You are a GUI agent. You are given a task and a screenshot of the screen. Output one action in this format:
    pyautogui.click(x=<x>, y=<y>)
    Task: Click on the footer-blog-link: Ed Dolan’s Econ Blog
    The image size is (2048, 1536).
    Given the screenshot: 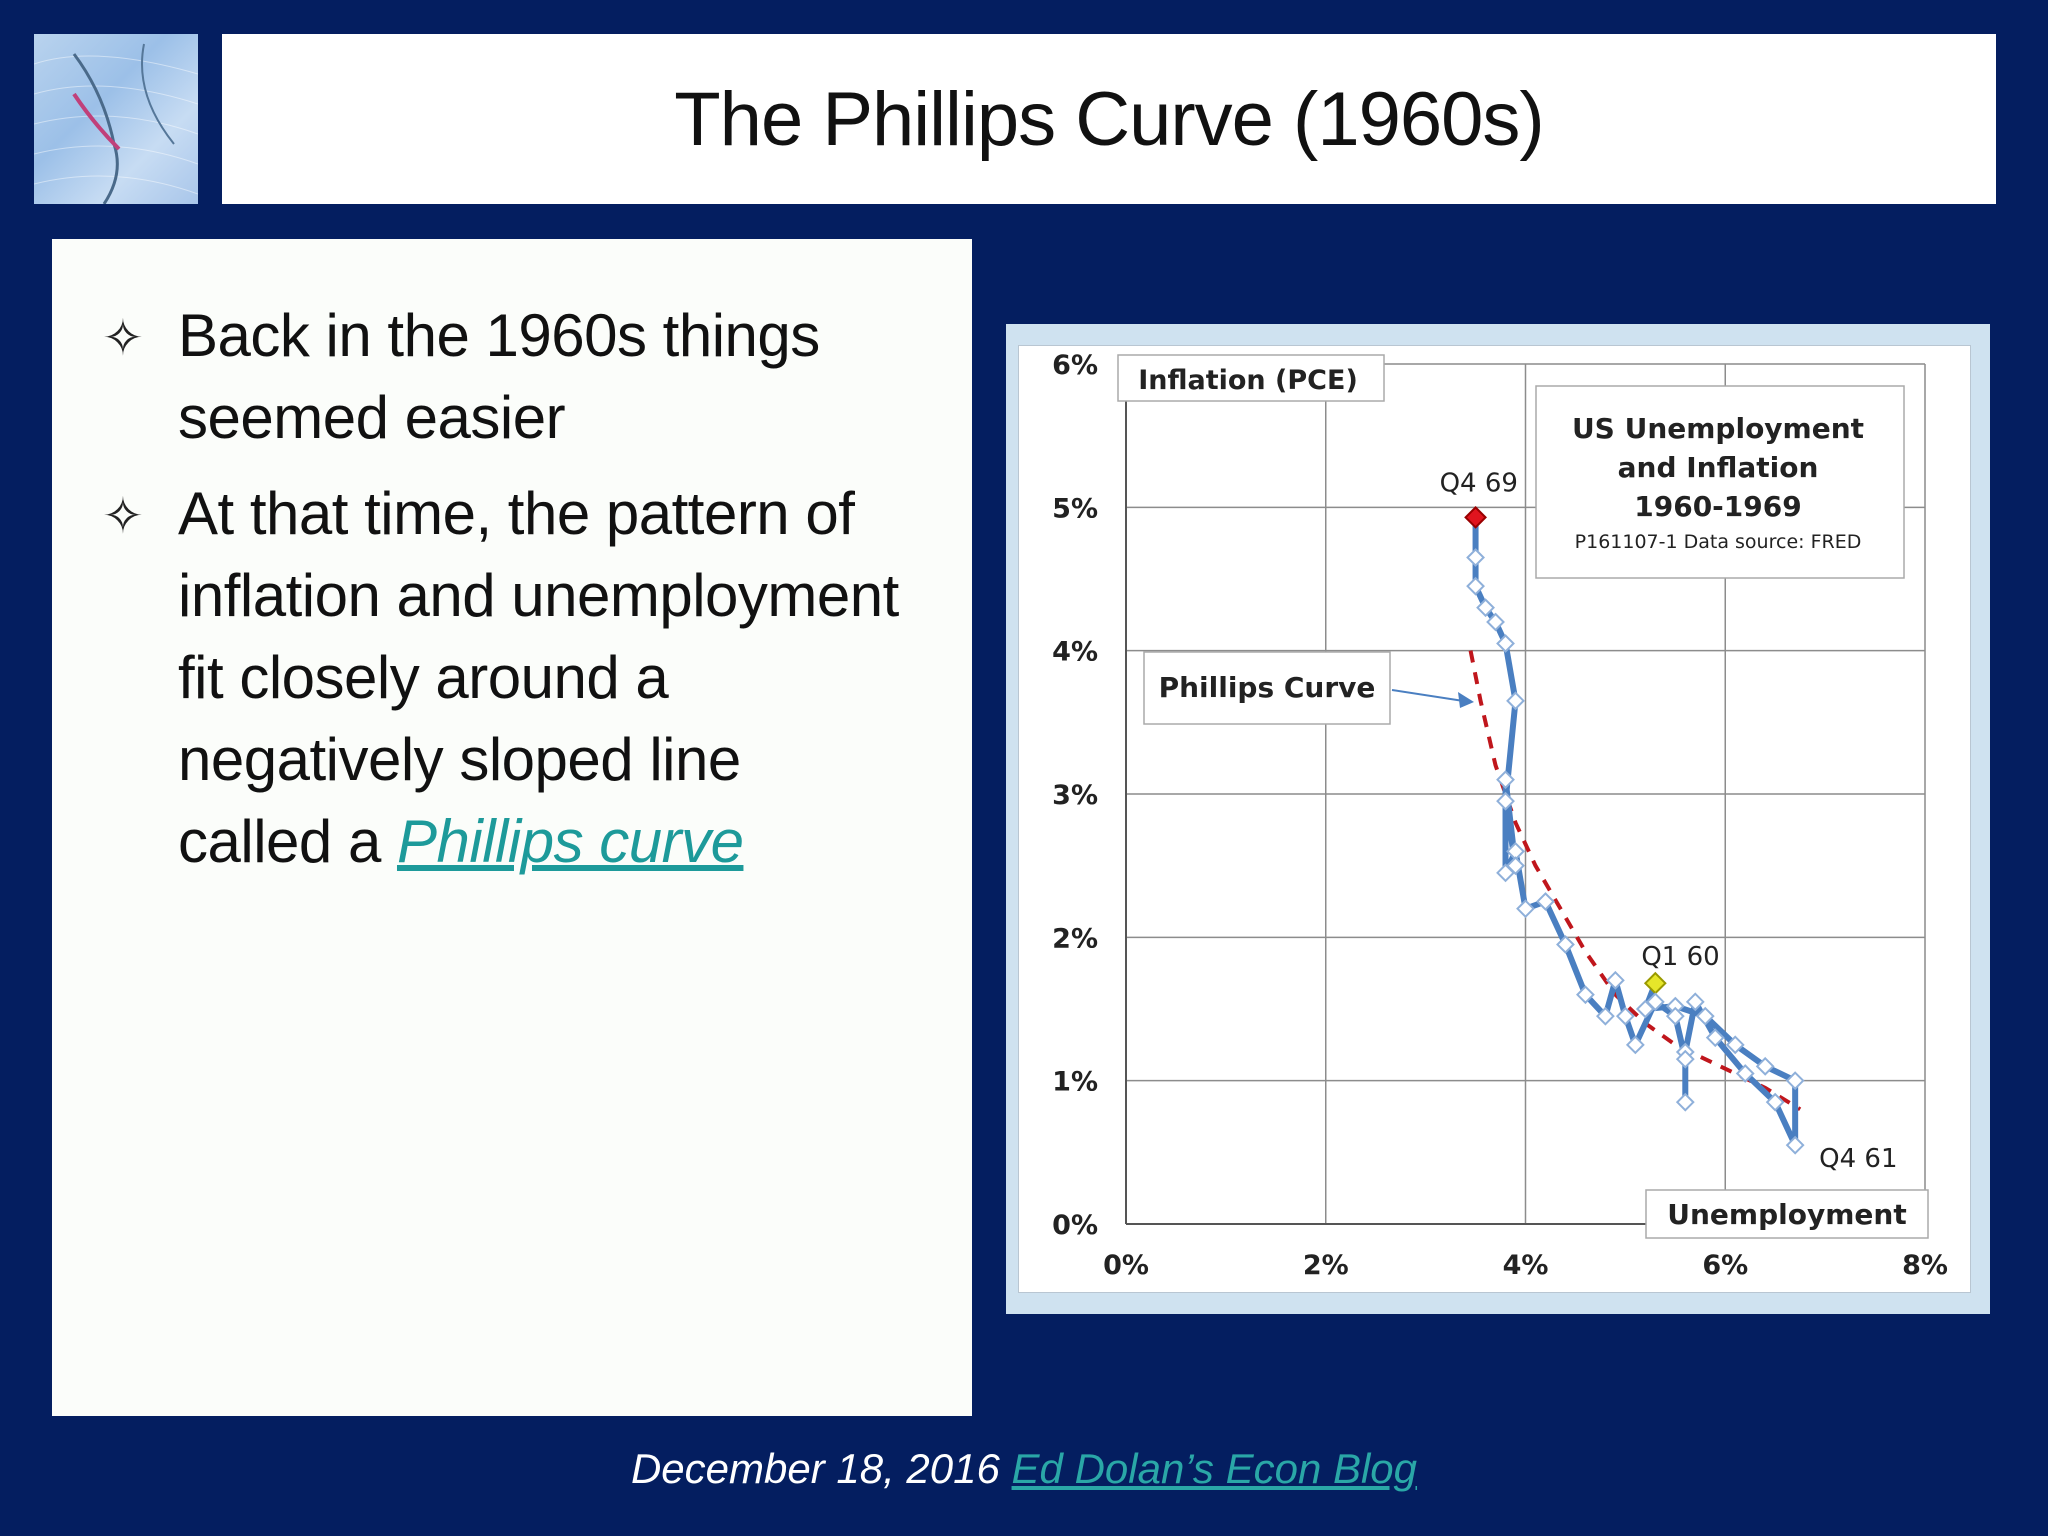 What is the action you would take?
    pyautogui.click(x=1214, y=1468)
    